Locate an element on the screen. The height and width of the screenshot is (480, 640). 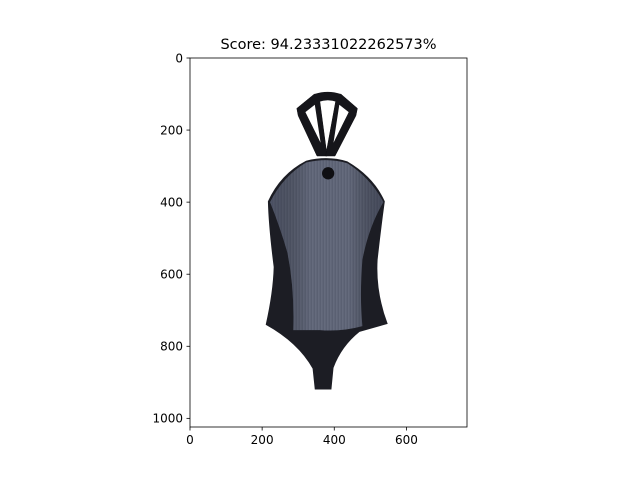
x-tick-label: 600 is located at coordinates (406, 440).